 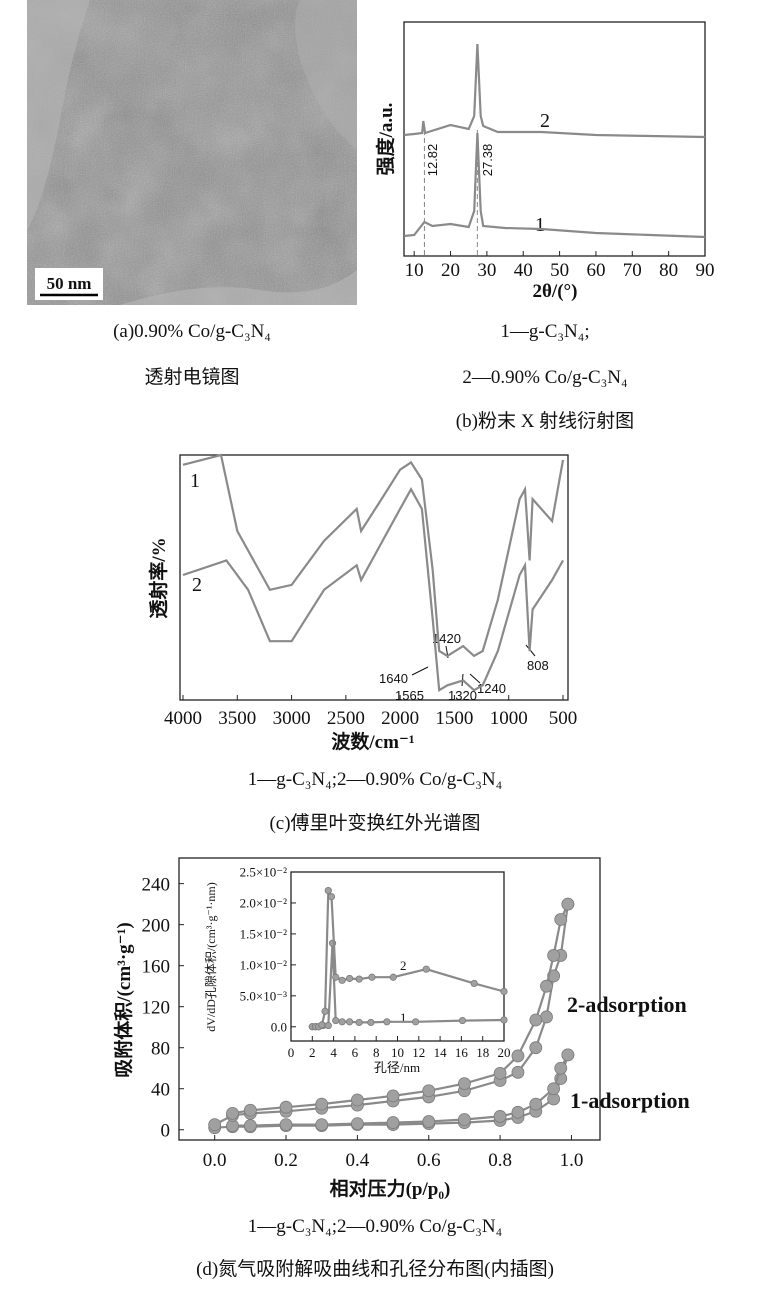 I want to click on x-tick-label: 1500, so click(x=454, y=718).